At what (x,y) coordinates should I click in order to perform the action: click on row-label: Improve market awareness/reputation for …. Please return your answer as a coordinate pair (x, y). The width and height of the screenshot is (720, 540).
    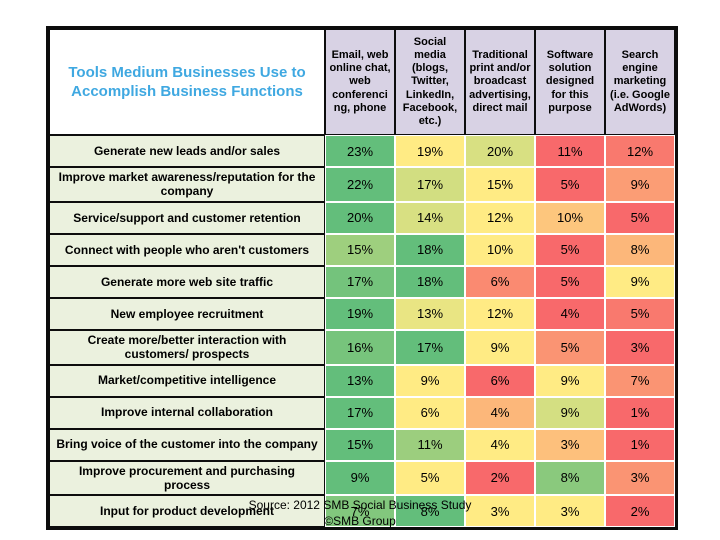
    Looking at the image, I should click on (187, 184).